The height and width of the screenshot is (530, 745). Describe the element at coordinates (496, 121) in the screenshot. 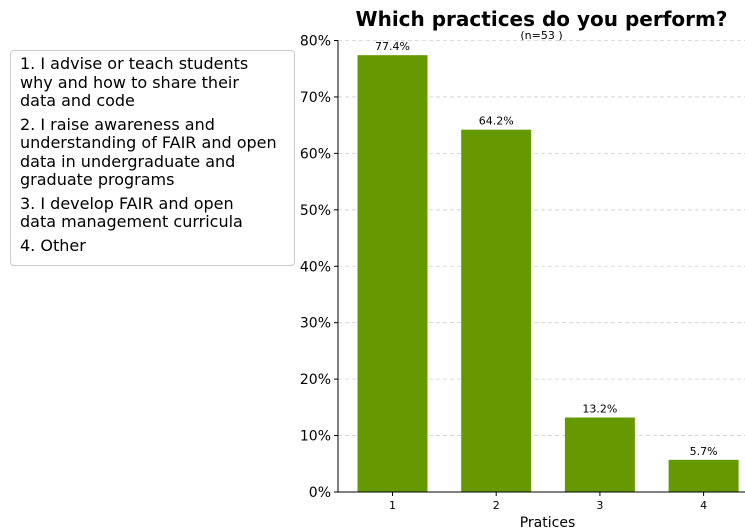

I see `bar-value-label: 64.2%` at that location.